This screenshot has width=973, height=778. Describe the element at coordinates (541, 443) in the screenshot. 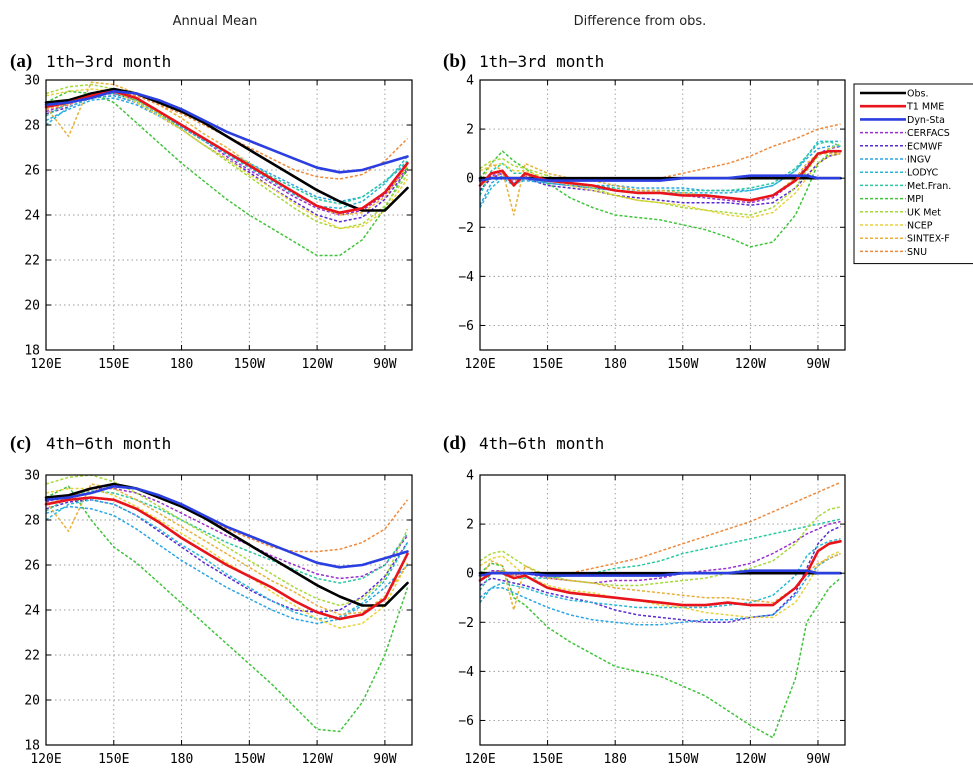

I see `panel-d-title: 4th−6th month` at that location.